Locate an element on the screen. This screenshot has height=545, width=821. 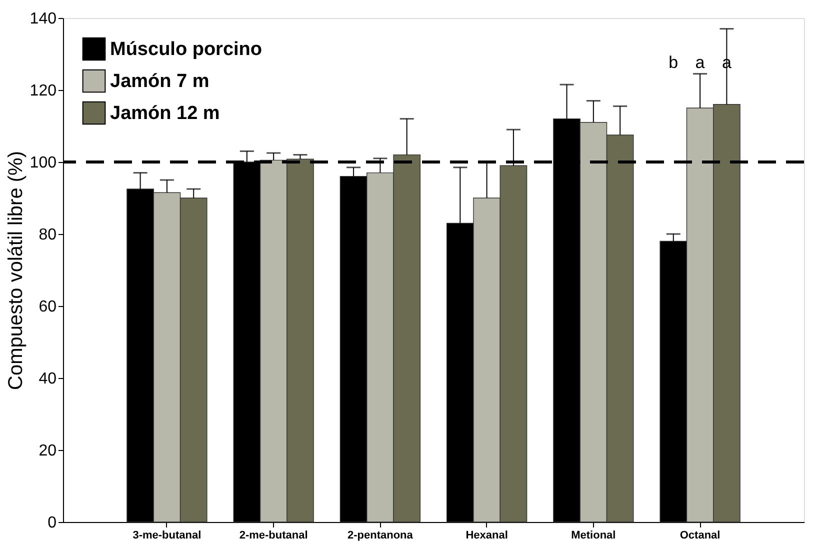
x-tick-label: 2-me-butanal is located at coordinates (273, 536).